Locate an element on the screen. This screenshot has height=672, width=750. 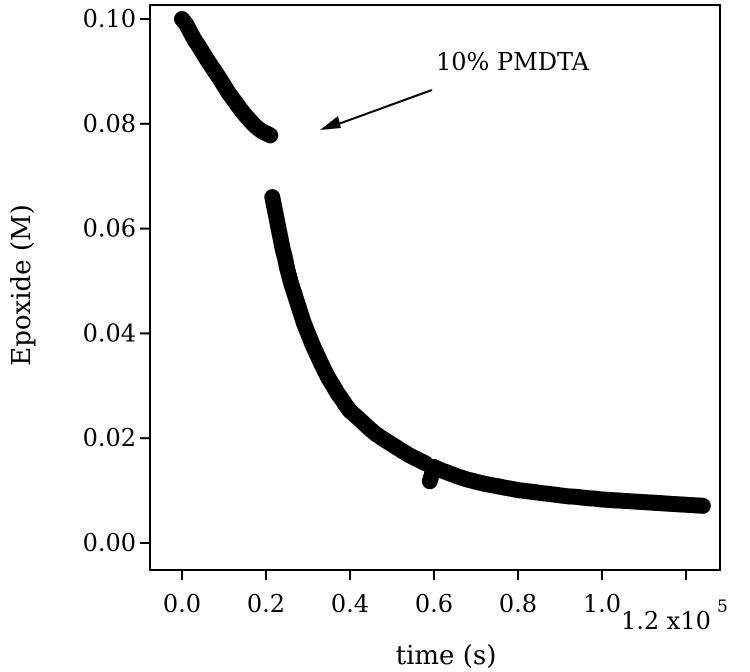
x-scale-label: 1.2 x10 is located at coordinates (666, 621).